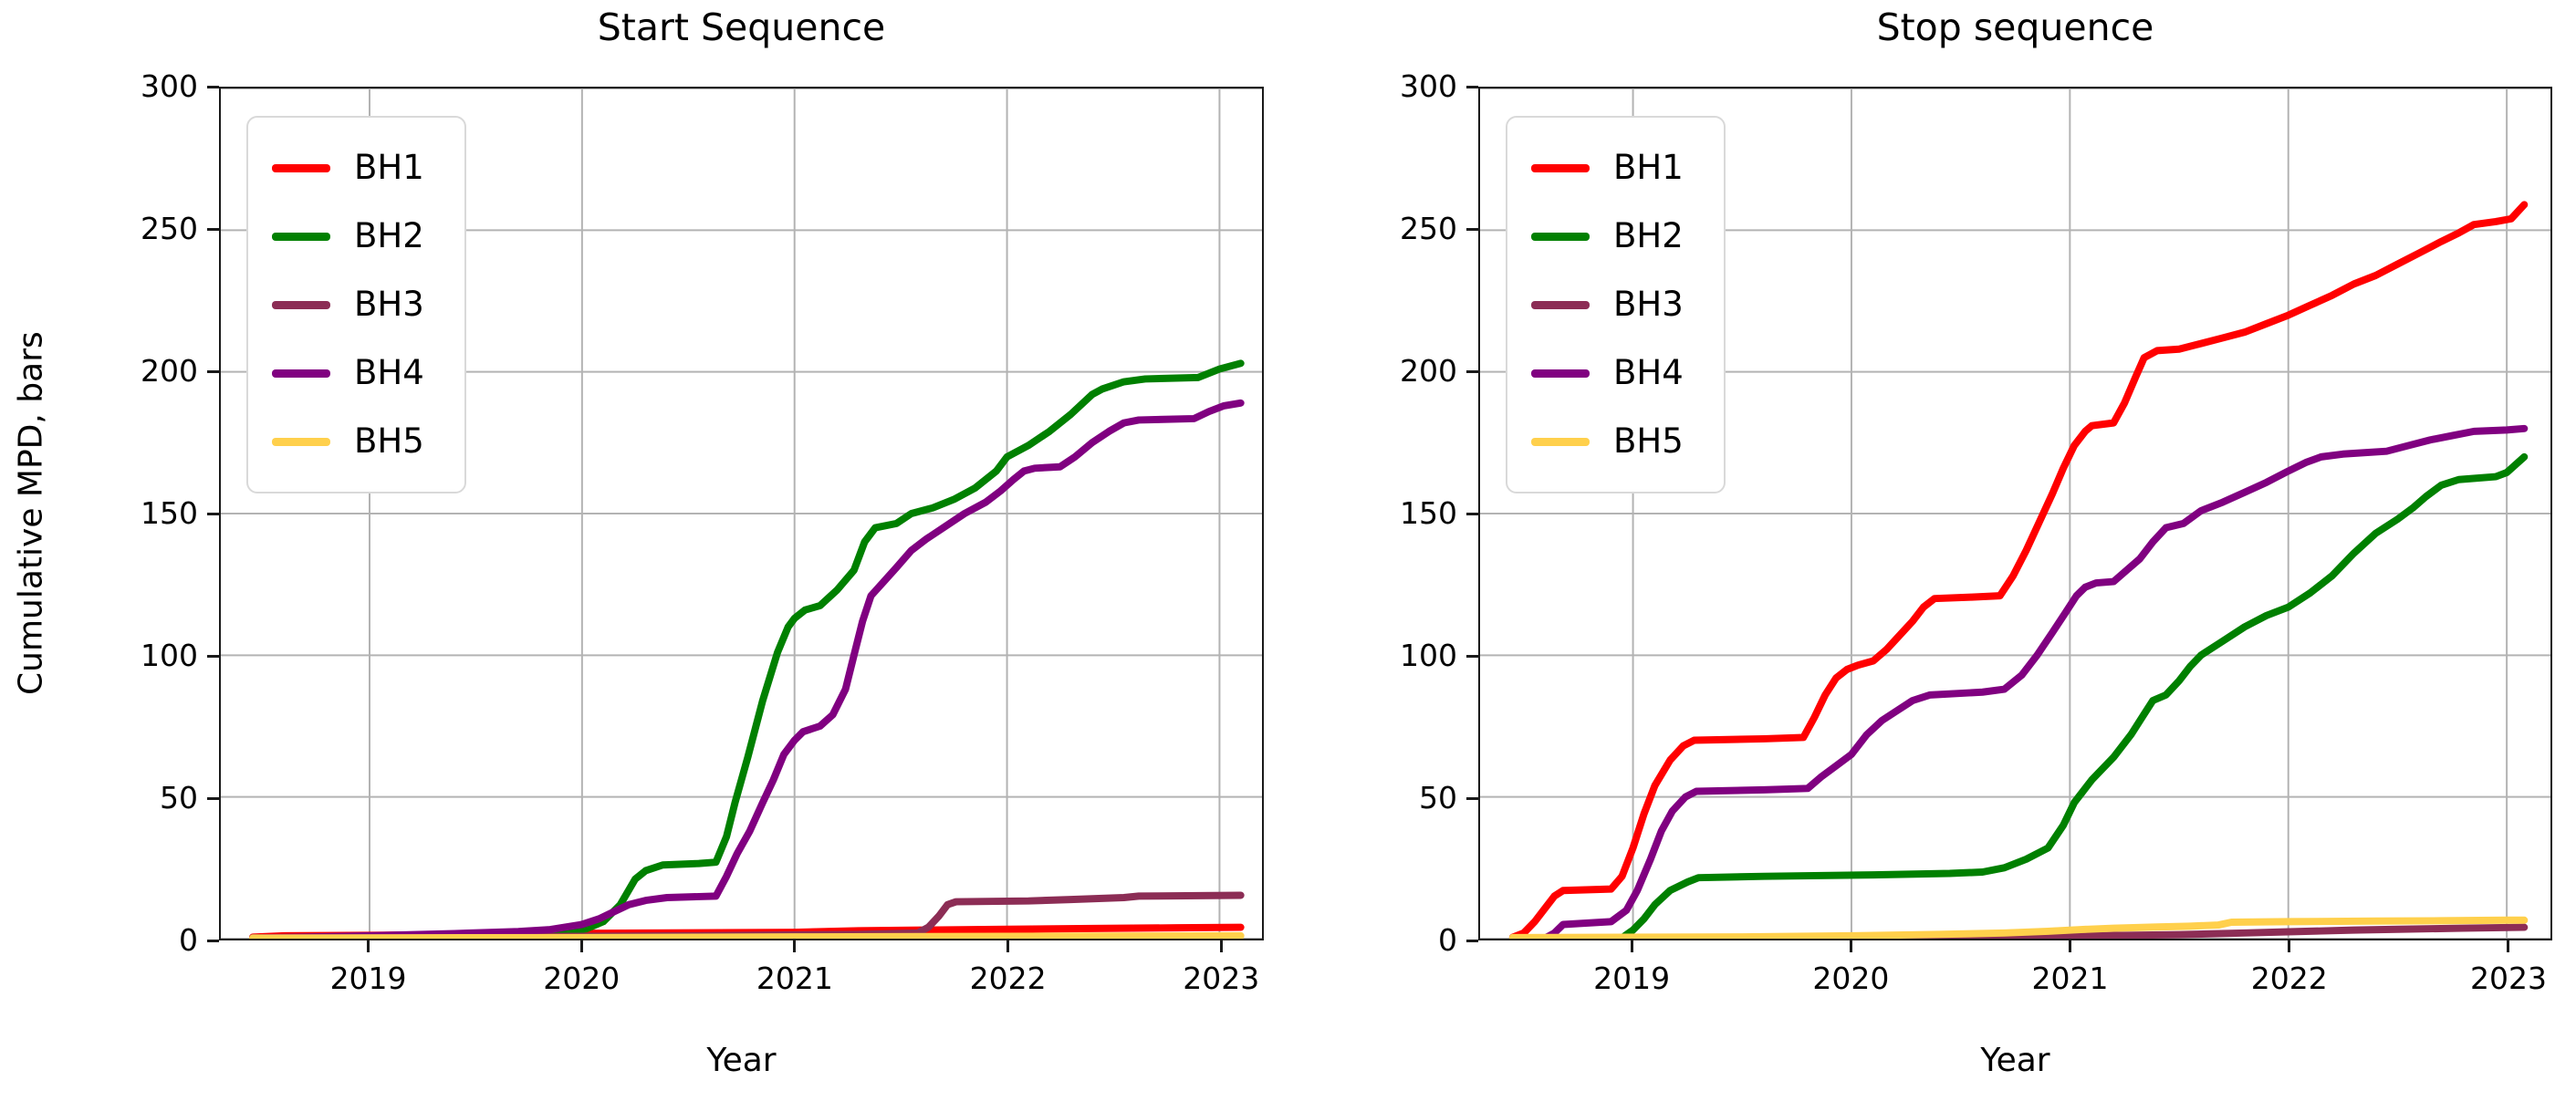 This screenshot has height=1101, width=2576. I want to click on plot-title: Stop sequence, so click(2015, 27).